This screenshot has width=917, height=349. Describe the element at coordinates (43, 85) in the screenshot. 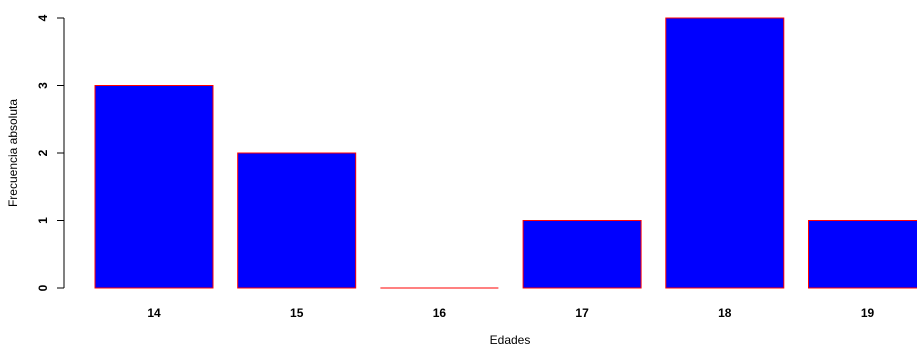

I see `y-tick-label: 3` at that location.